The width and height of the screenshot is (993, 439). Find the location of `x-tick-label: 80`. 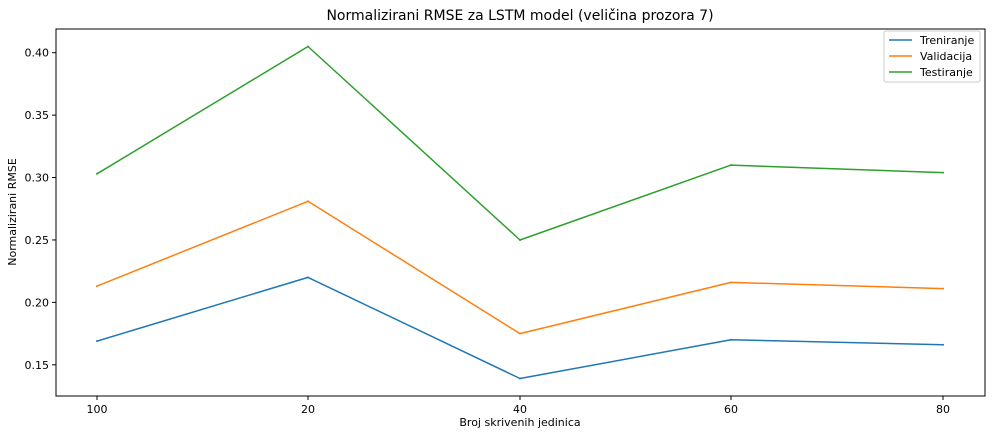

x-tick-label: 80 is located at coordinates (943, 409).